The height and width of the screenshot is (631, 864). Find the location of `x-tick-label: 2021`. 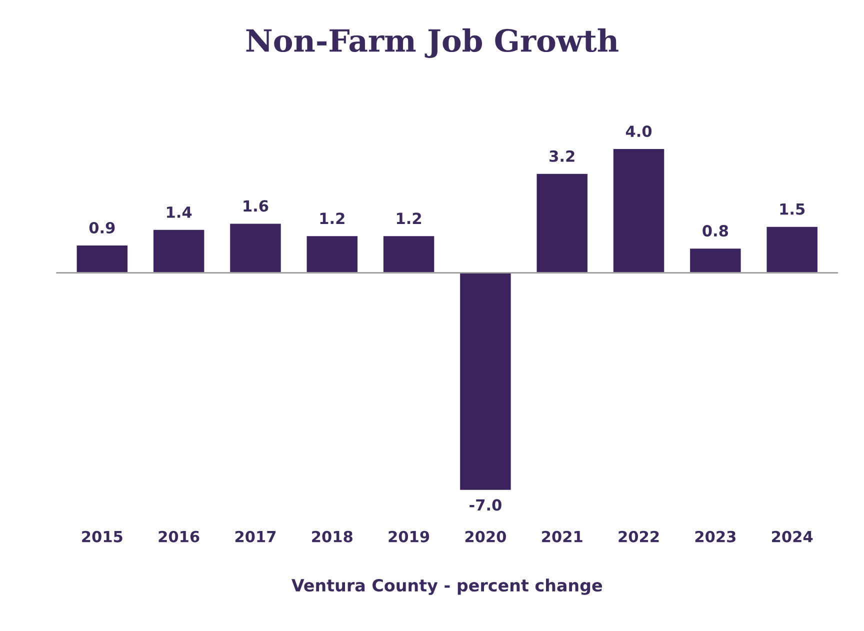

x-tick-label: 2021 is located at coordinates (562, 536).